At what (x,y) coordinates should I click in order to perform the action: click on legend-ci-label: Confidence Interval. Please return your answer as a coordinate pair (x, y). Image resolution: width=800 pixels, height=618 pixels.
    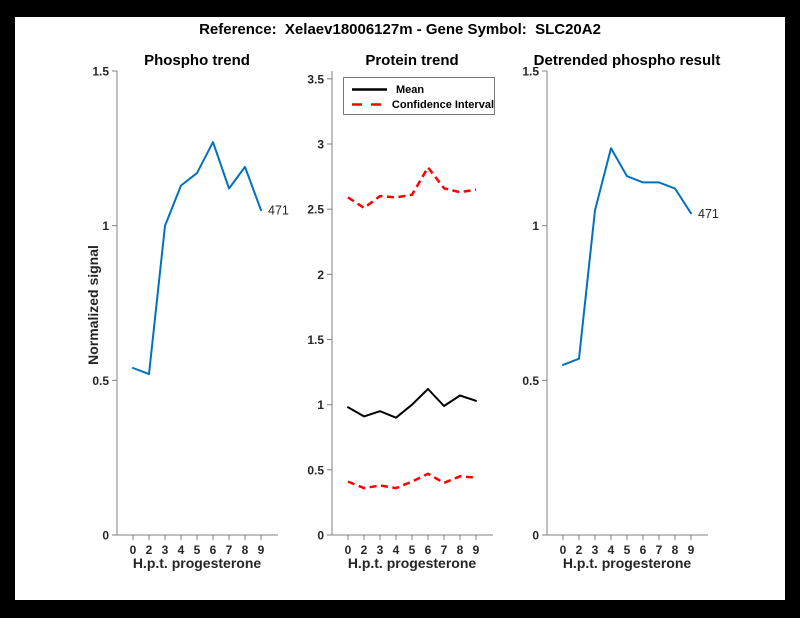
    Looking at the image, I should click on (442, 104).